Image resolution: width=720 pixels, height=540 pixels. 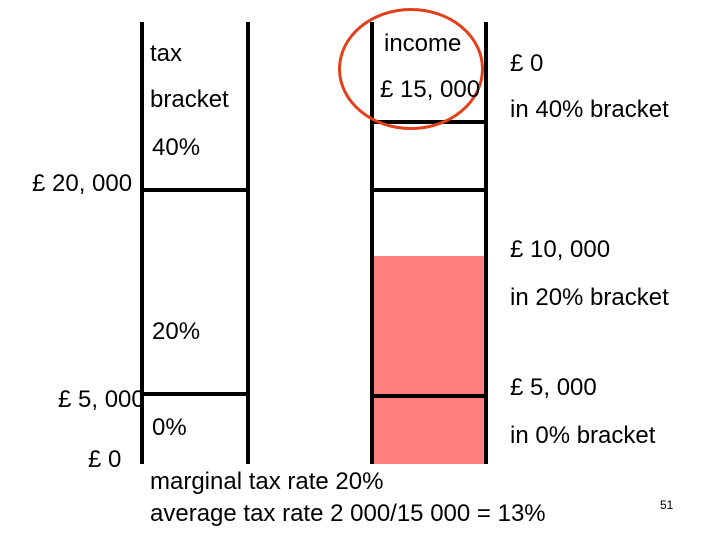 What do you see at coordinates (176, 331) in the screenshot?
I see `tax-rate-20: 20%` at bounding box center [176, 331].